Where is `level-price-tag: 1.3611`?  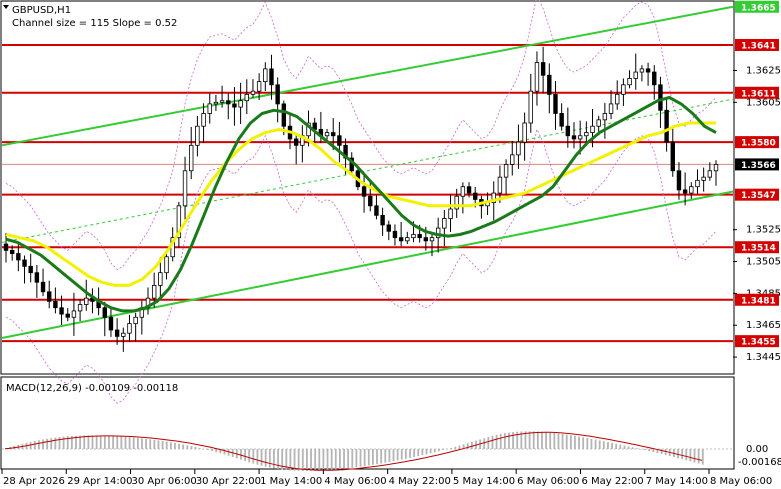 level-price-tag: 1.3611 is located at coordinates (758, 94).